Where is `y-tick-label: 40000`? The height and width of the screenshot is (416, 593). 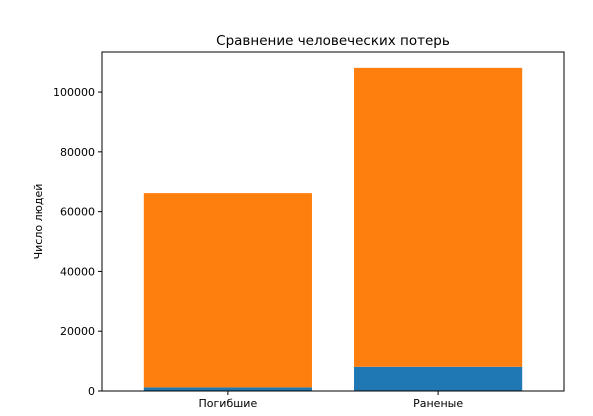
y-tick-label: 40000 is located at coordinates (77, 271).